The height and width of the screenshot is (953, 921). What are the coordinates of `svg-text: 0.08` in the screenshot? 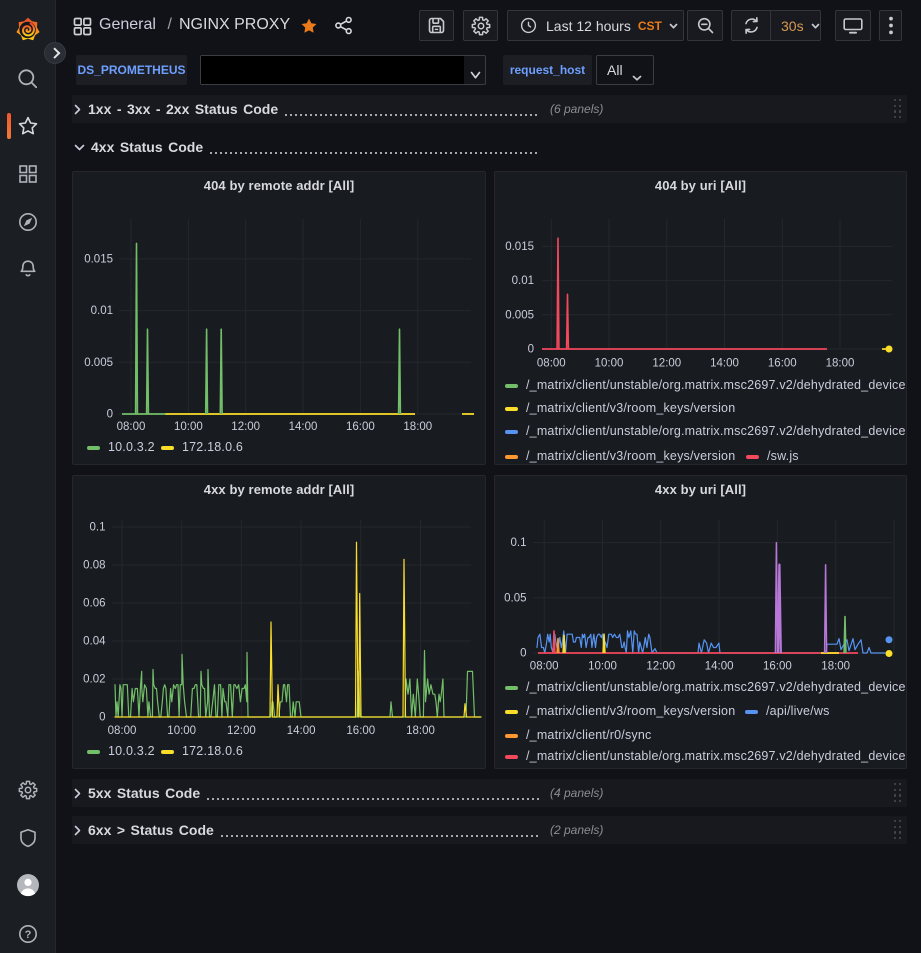 It's located at (94, 566).